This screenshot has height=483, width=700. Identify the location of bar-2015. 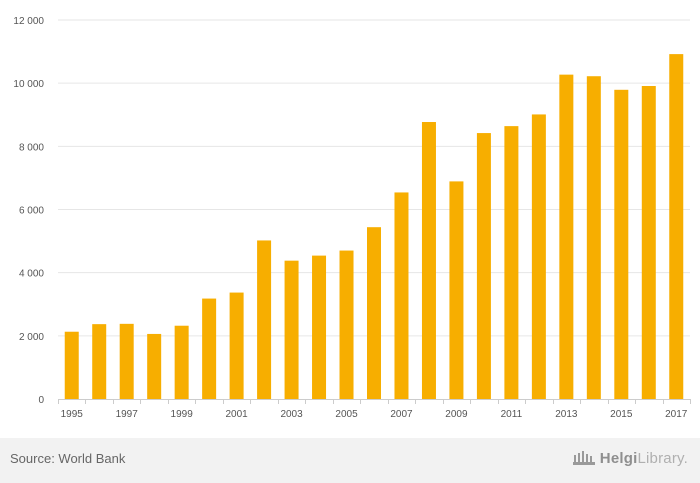
(621, 244).